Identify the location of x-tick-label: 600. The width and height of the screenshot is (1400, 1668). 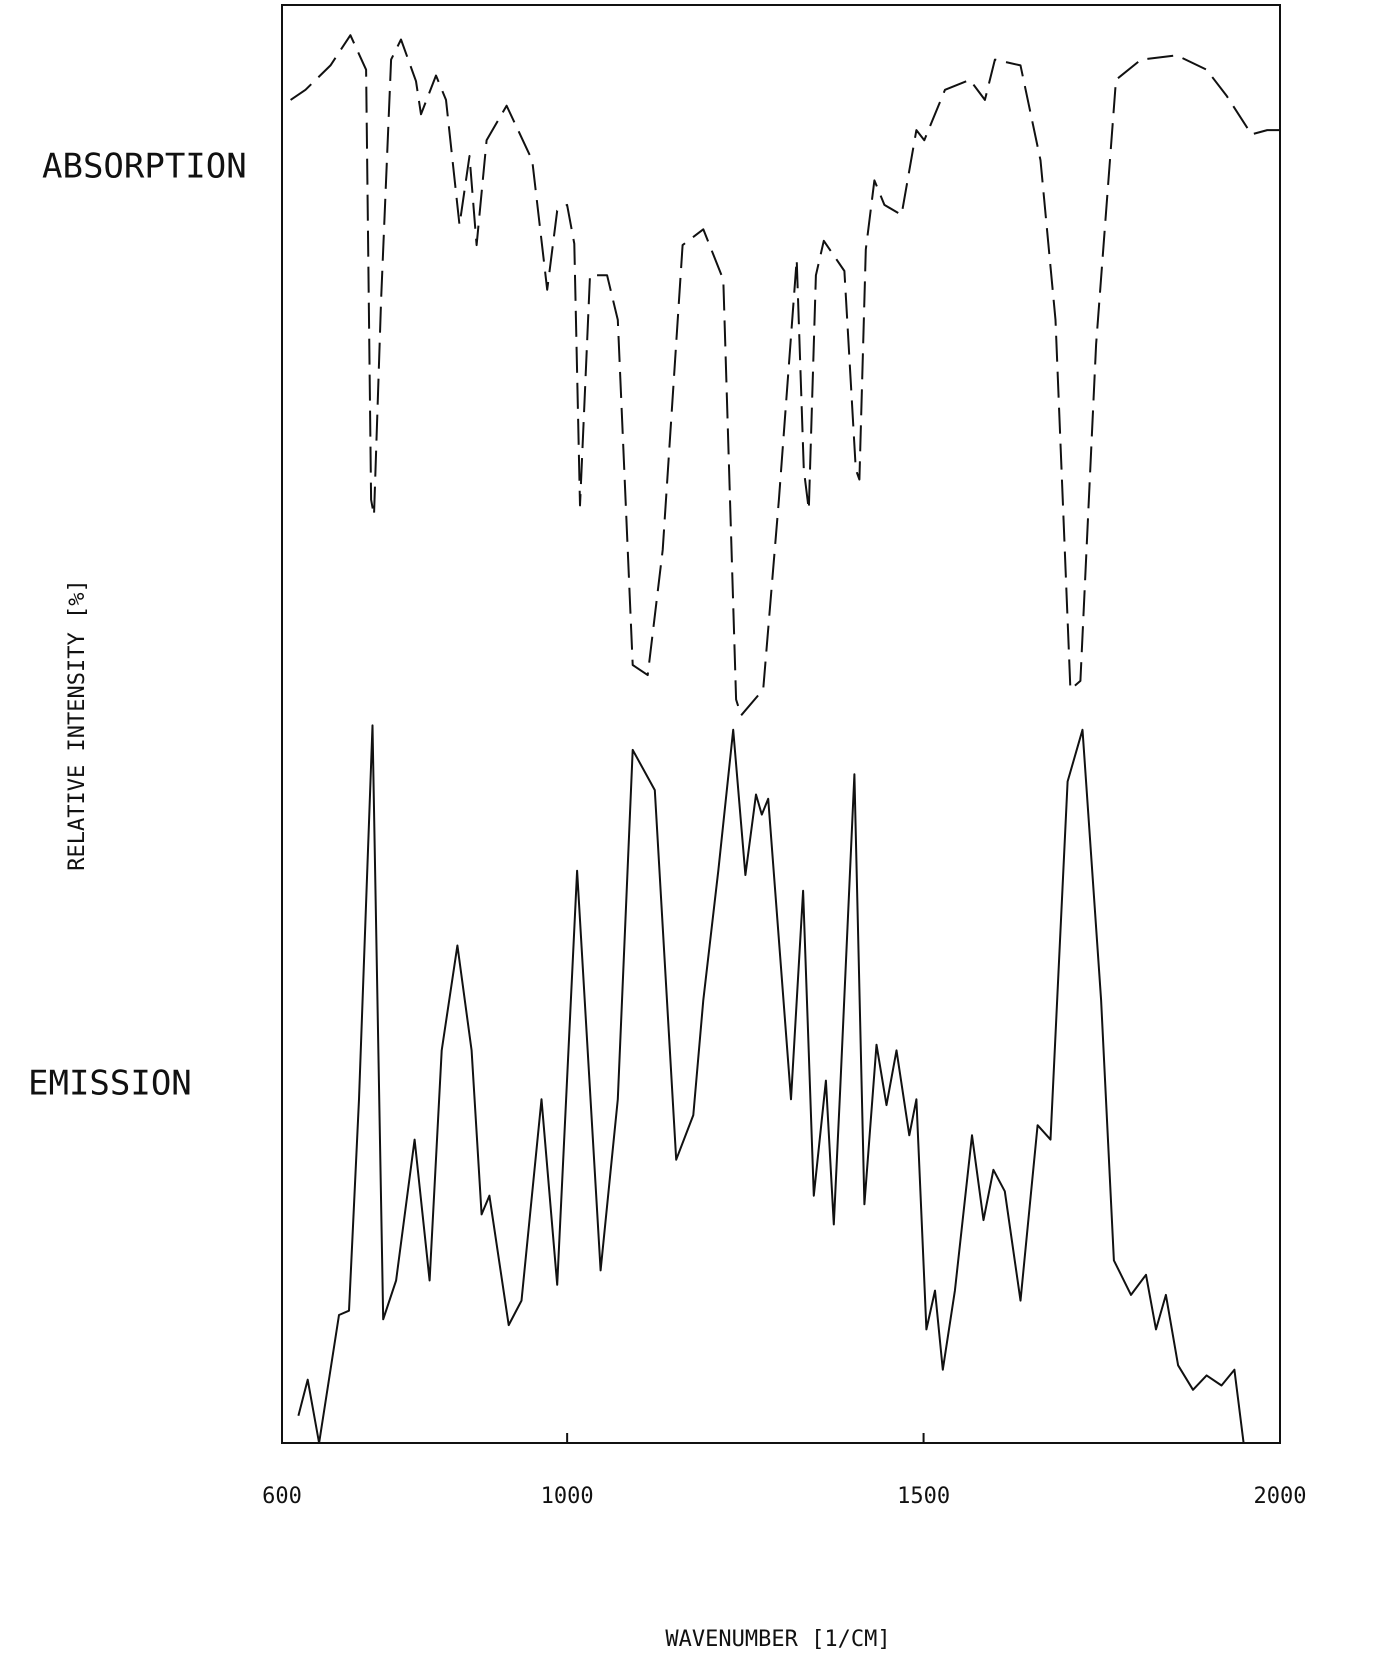
(282, 1496).